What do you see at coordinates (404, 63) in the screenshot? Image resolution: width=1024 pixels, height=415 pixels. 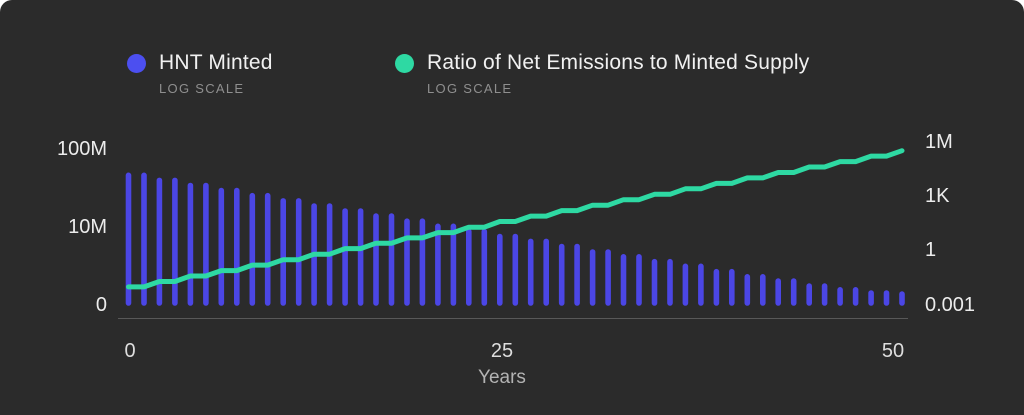 I see `legend-swatch-ratio-icon` at bounding box center [404, 63].